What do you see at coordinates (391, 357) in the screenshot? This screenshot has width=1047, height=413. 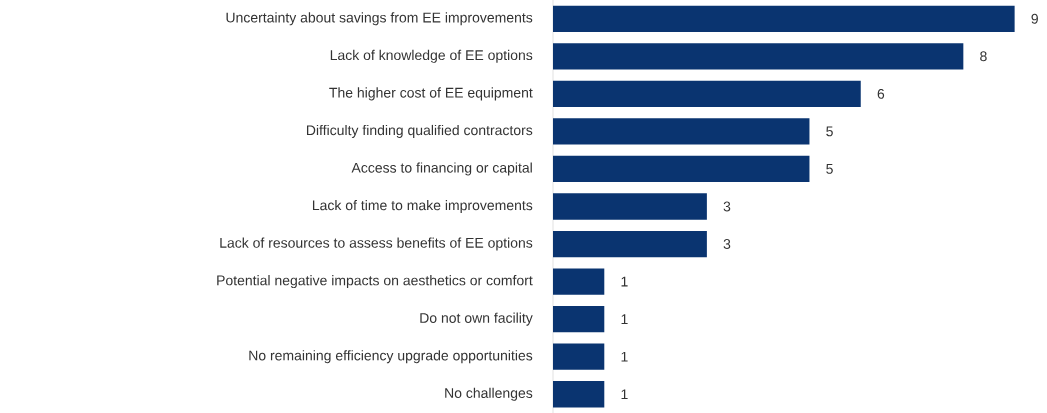 I see `y-tick-label: No remaining efficiency upgrade opportunities` at bounding box center [391, 357].